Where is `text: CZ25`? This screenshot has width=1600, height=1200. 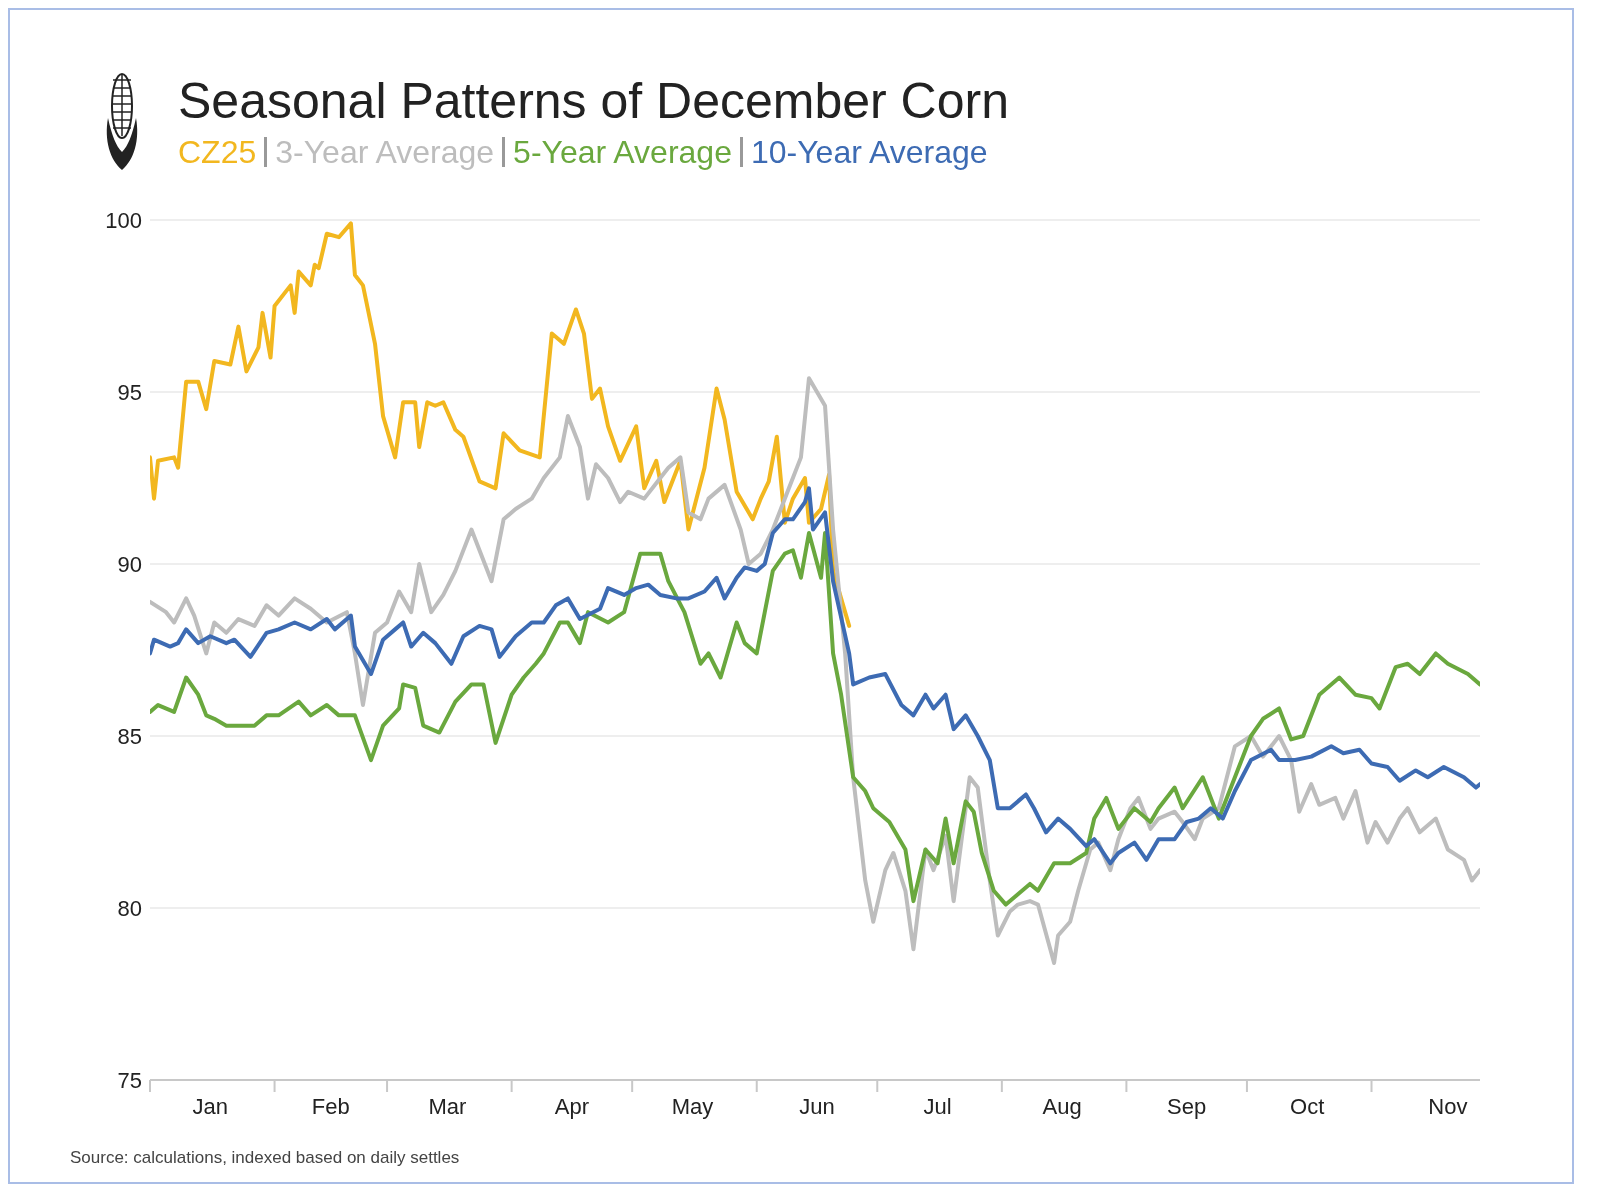 text: CZ25 is located at coordinates (217, 152).